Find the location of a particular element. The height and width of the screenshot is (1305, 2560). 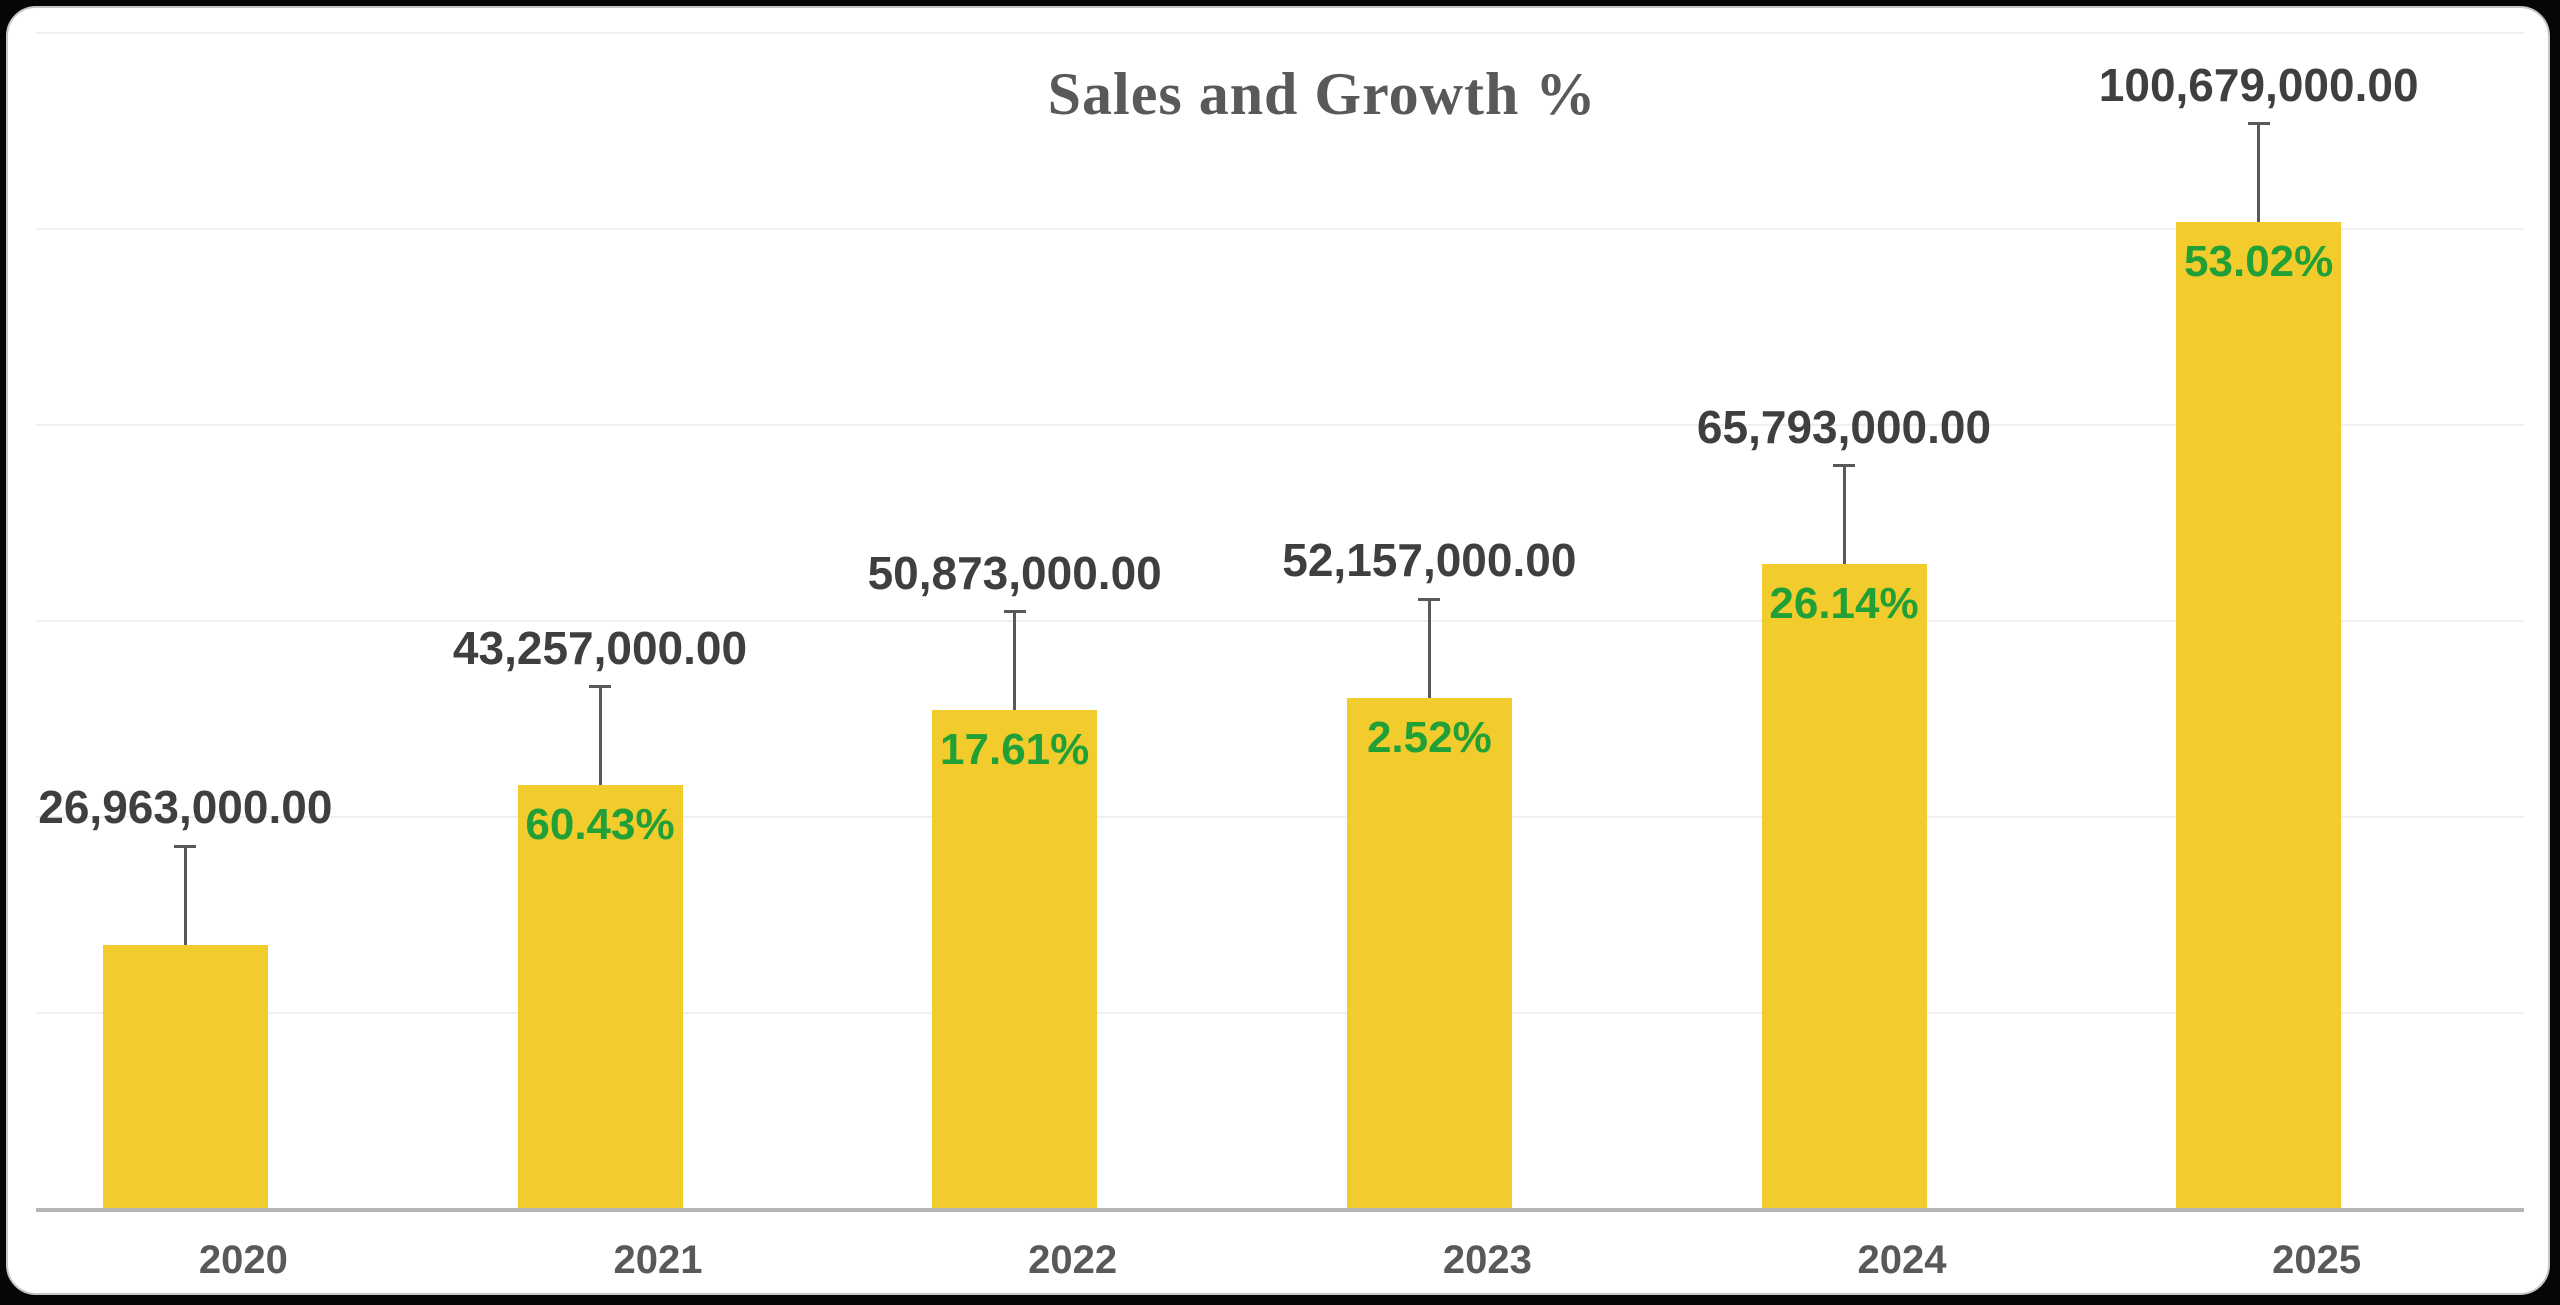

year-label: 2021 is located at coordinates (658, 1260).